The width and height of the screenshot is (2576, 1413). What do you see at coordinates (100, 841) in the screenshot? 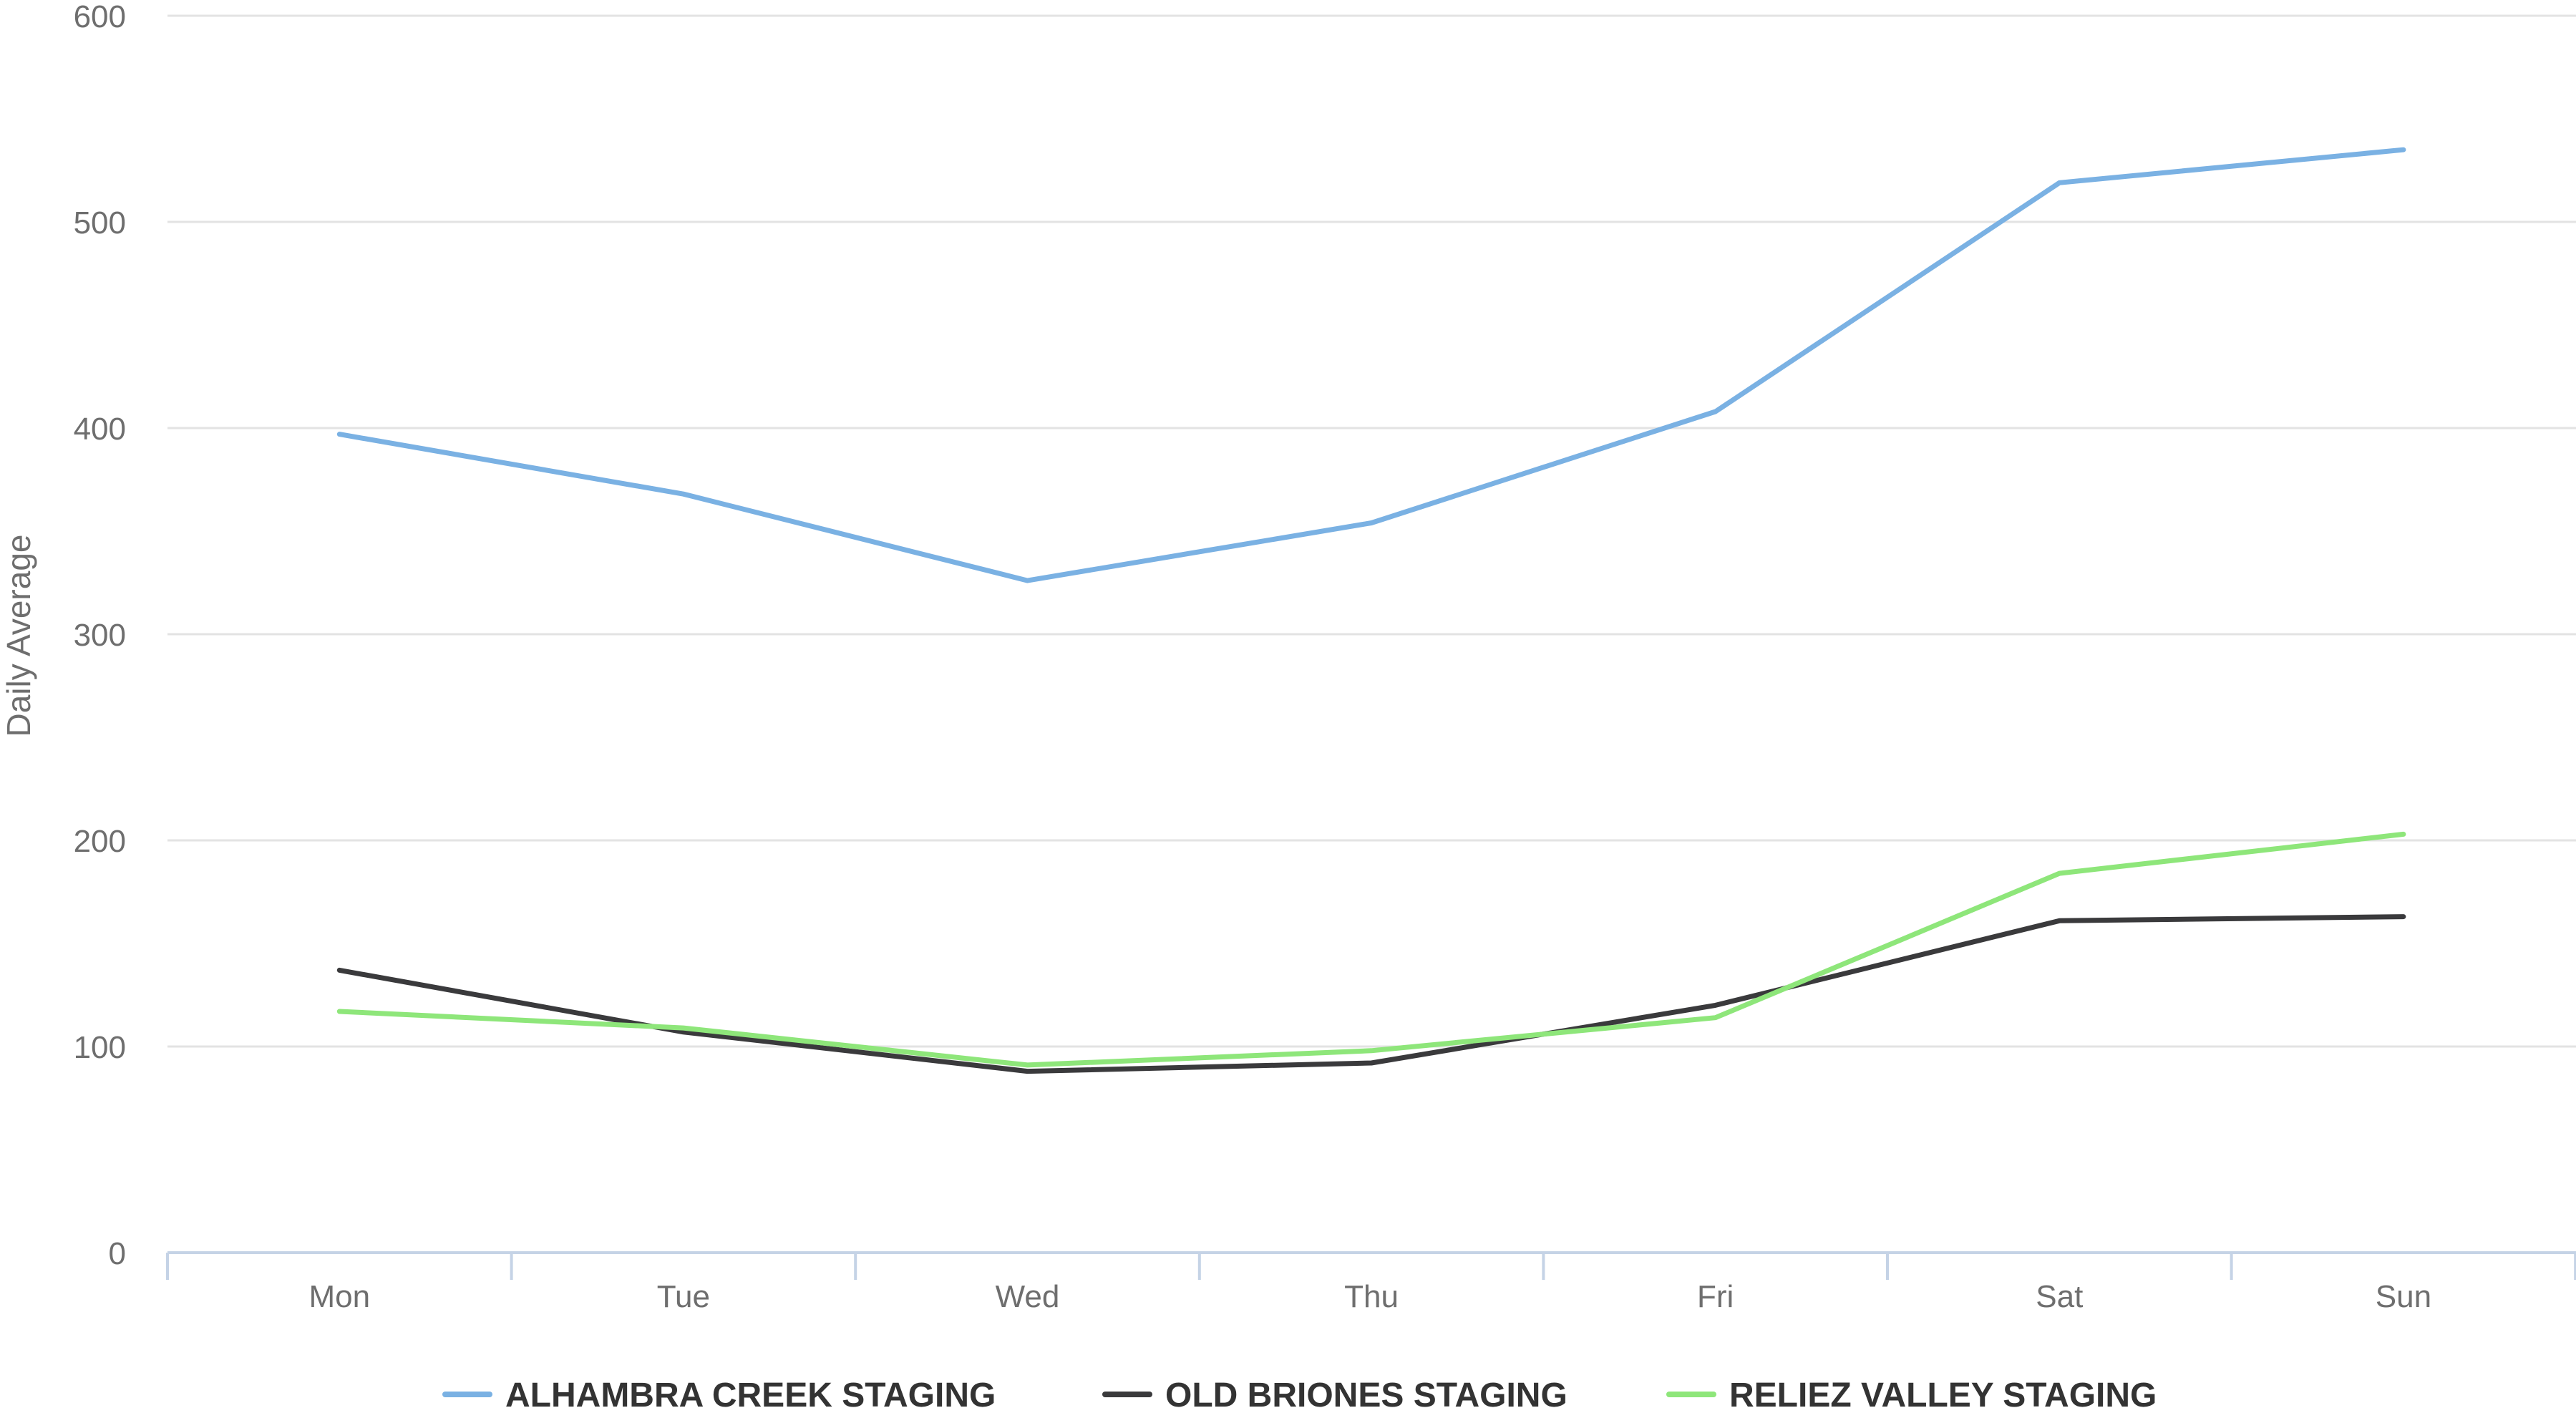
I see `y-tick-label: 200` at bounding box center [100, 841].